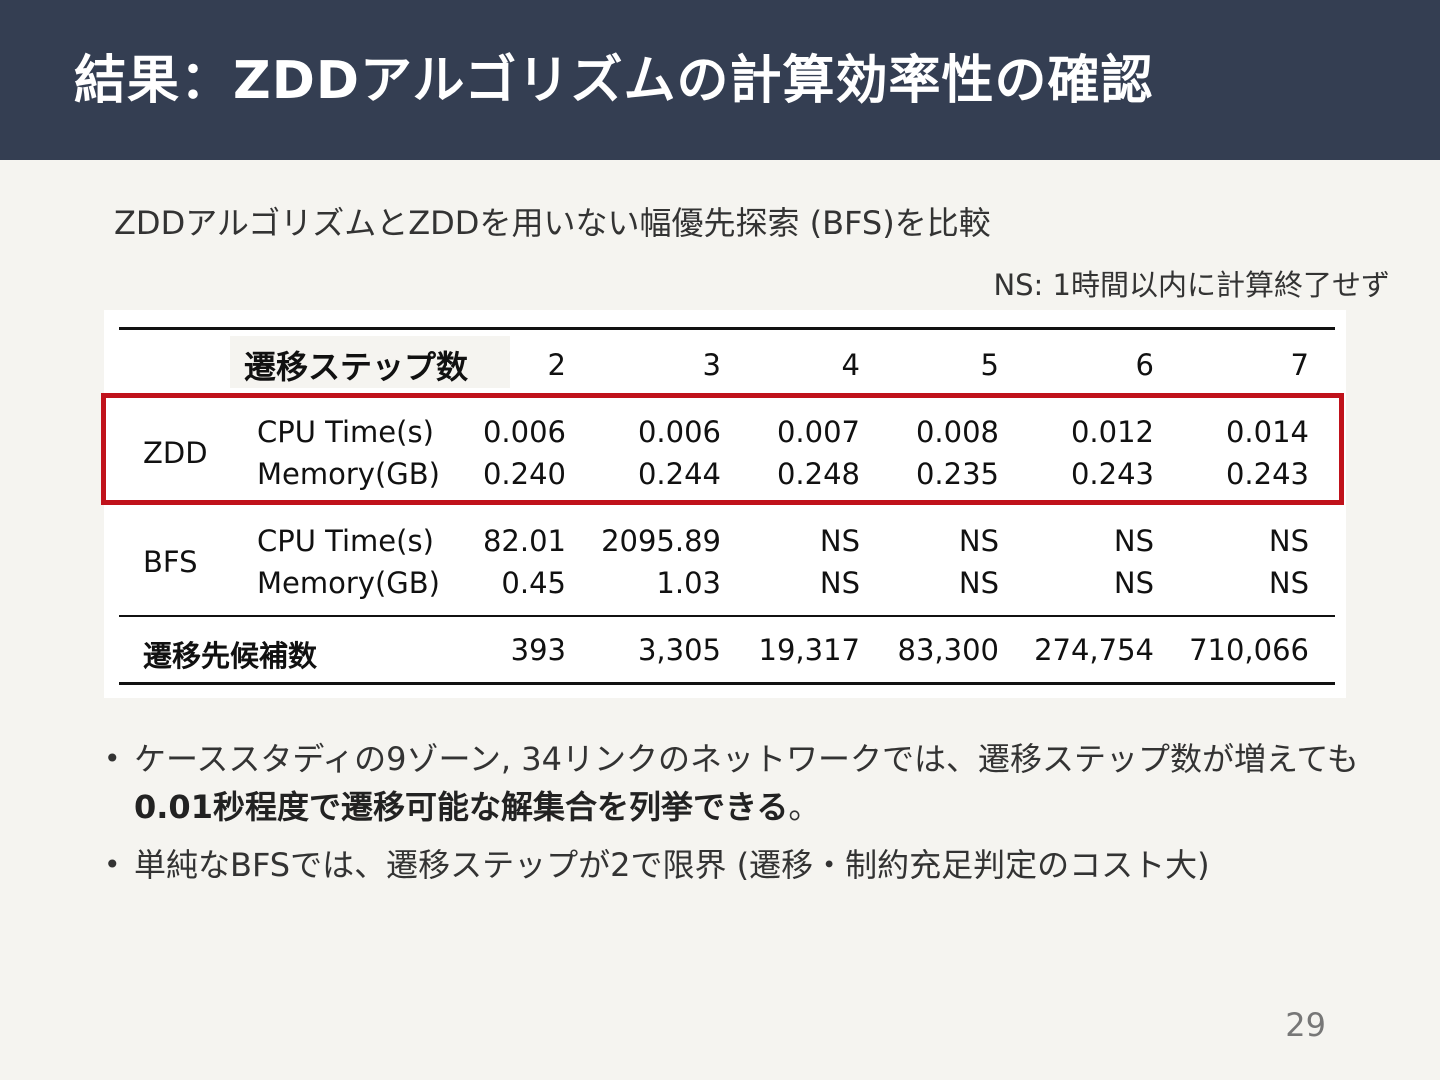 The width and height of the screenshot is (1440, 1080). Describe the element at coordinates (345, 541) in the screenshot. I see `bfs-cpu-label: CPU Time(s)` at that location.